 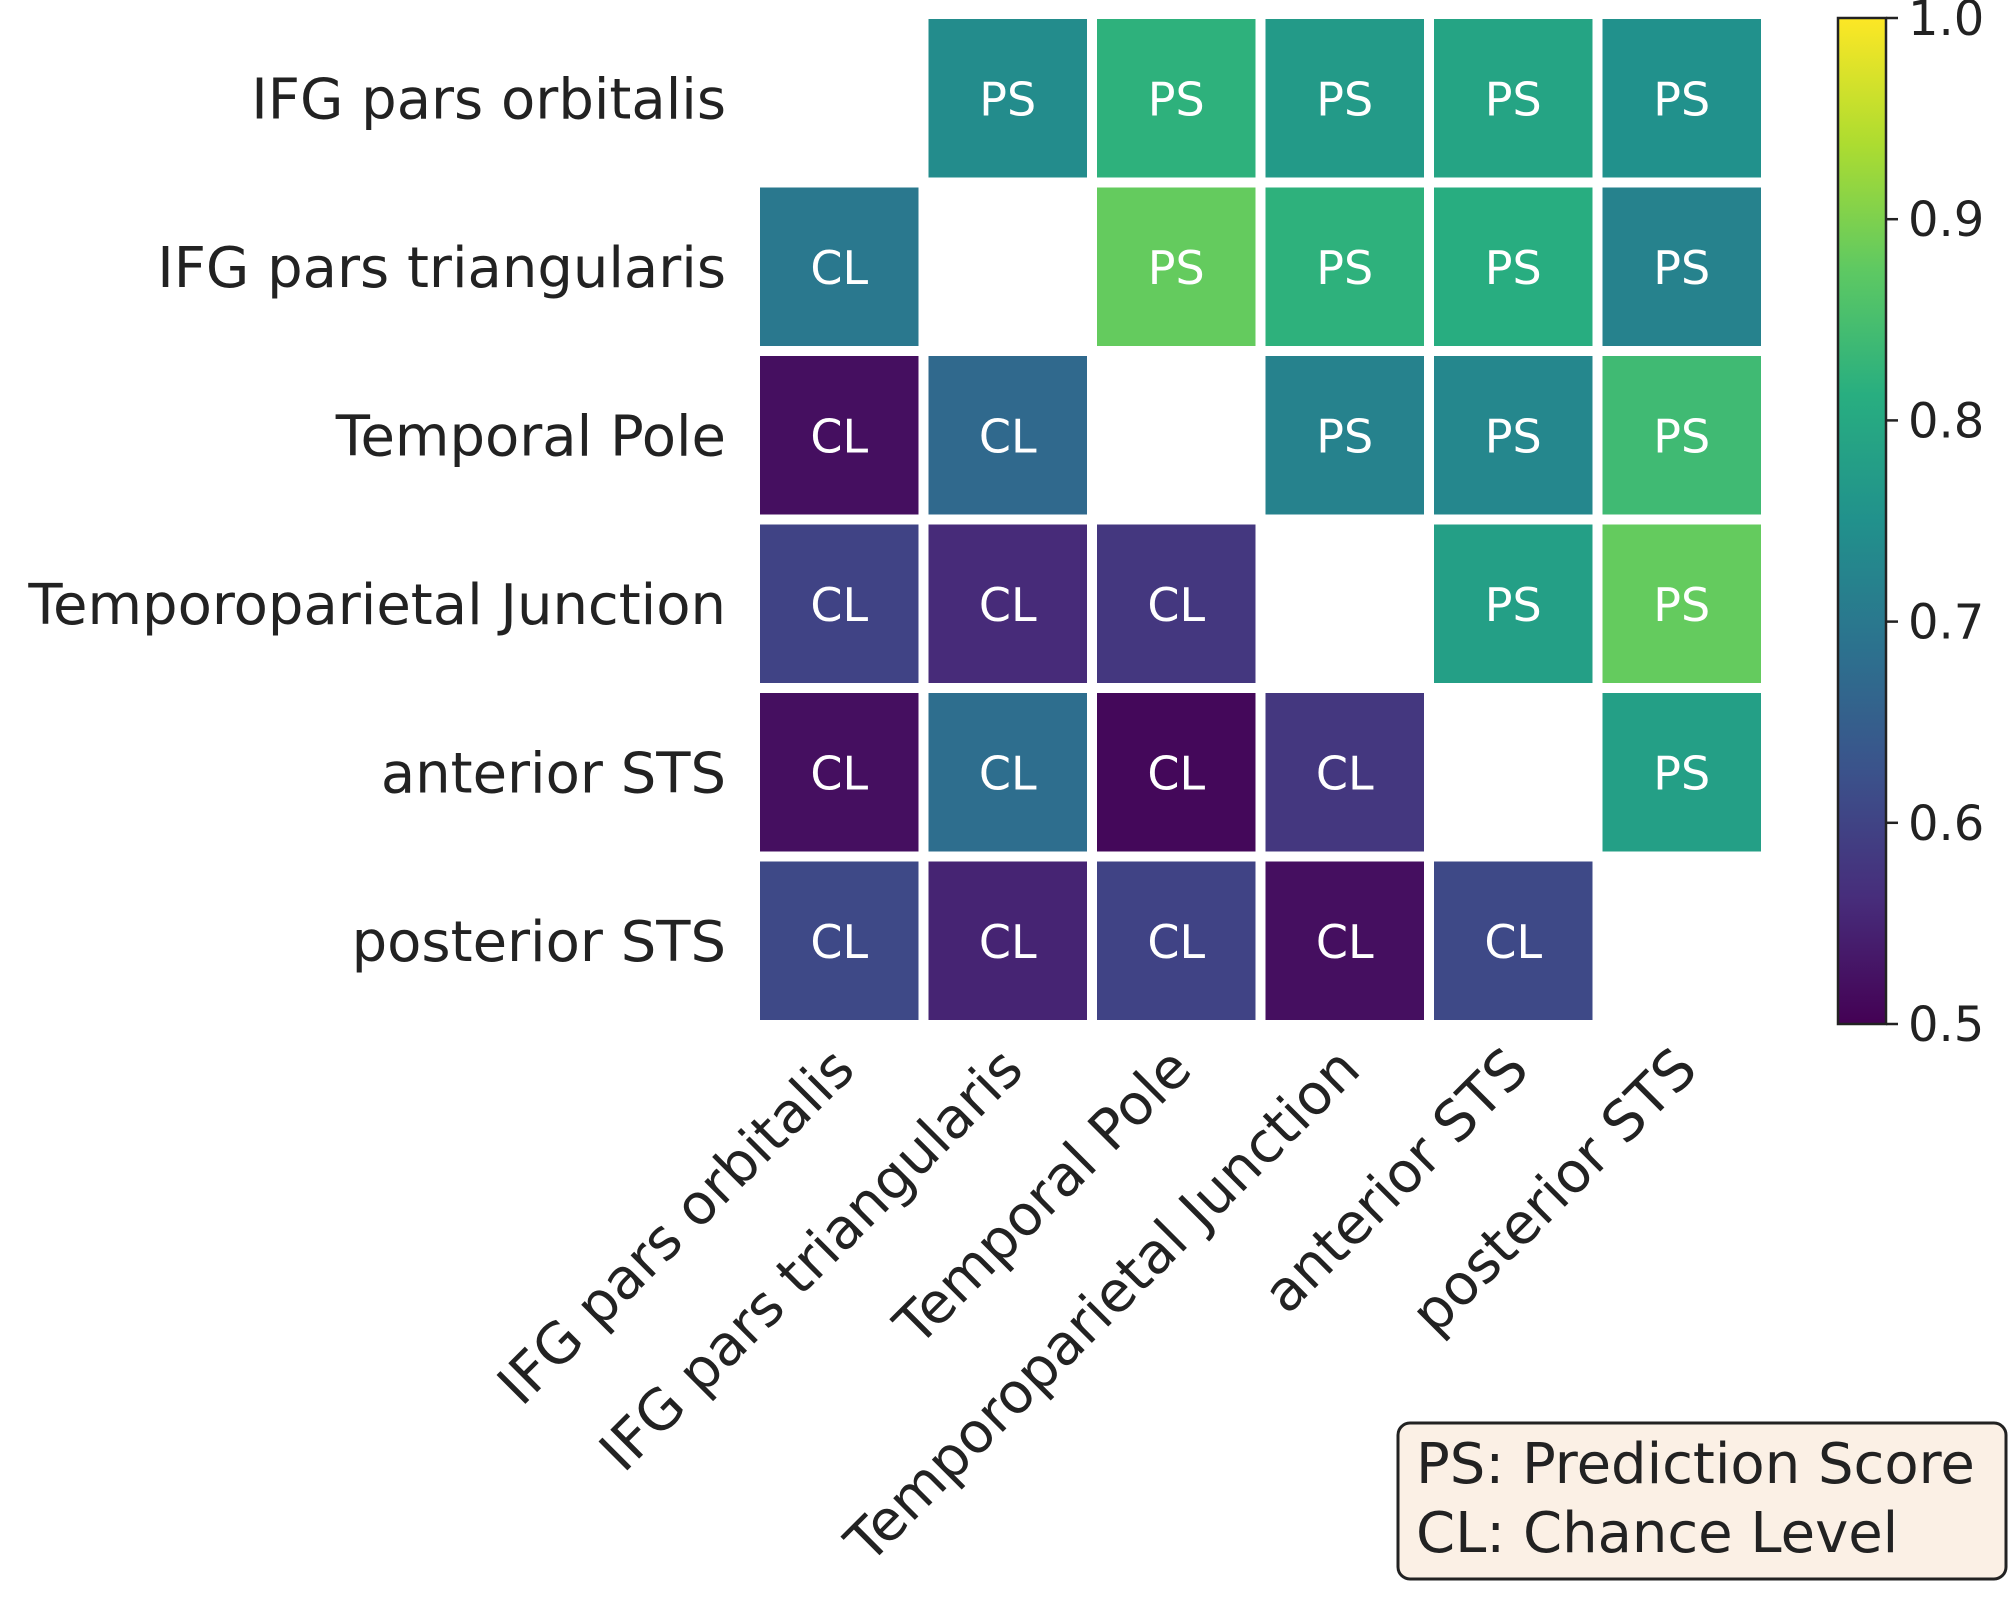 I want to click on row-label: posterior STS, so click(x=539, y=942).